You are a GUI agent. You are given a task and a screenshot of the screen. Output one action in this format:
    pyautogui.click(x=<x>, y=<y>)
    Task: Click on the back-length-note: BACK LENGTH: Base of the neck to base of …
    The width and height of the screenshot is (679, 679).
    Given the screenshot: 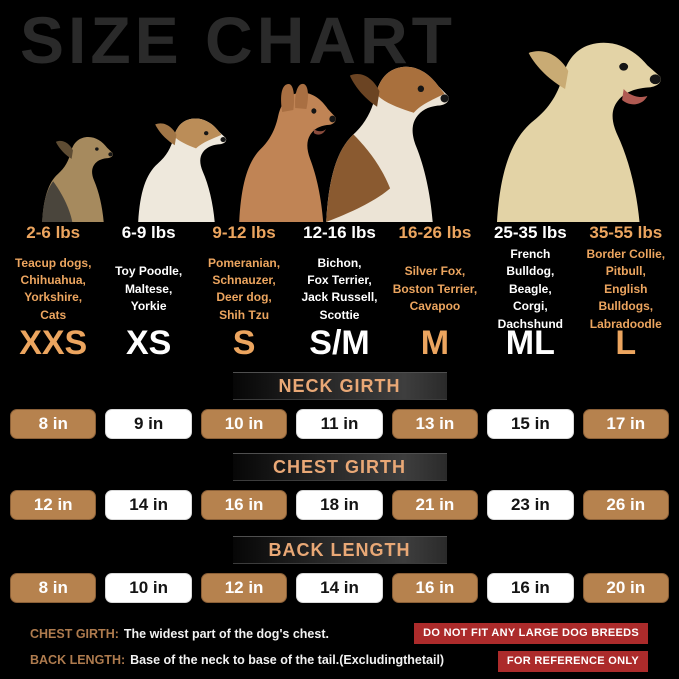 What is the action you would take?
    pyautogui.click(x=237, y=660)
    